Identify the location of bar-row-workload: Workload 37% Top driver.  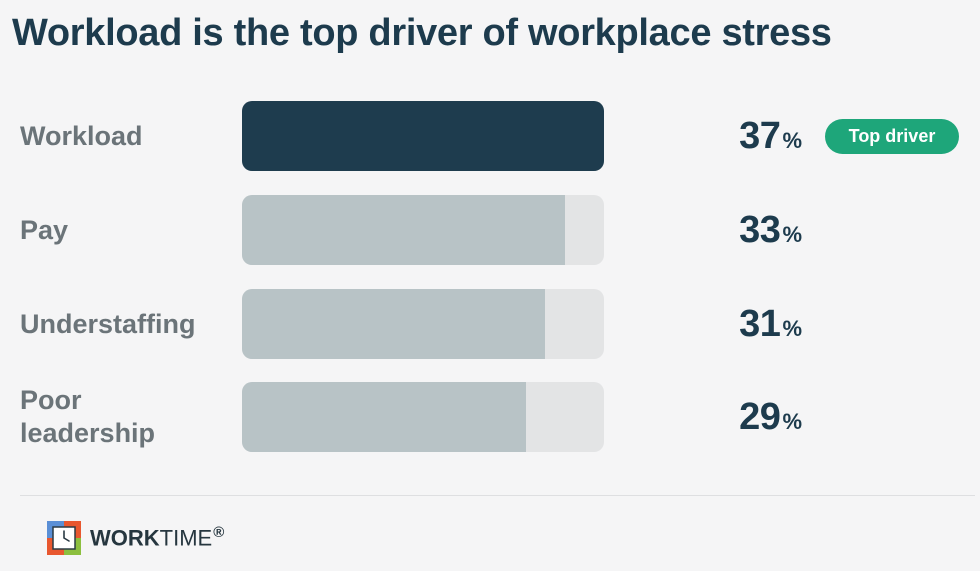
(490, 136).